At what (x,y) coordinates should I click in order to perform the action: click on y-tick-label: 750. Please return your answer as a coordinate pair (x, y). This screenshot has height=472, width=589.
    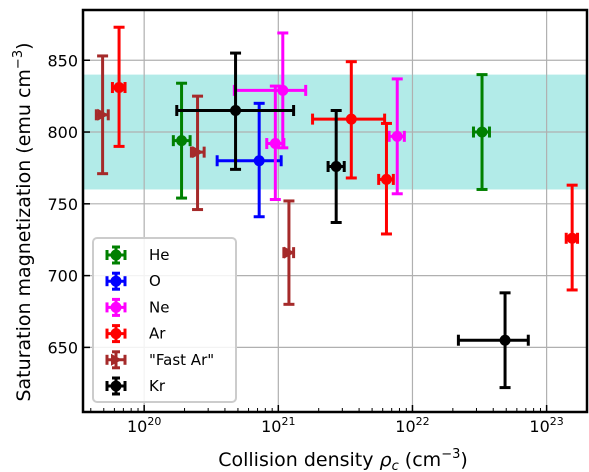
    Looking at the image, I should click on (62, 204).